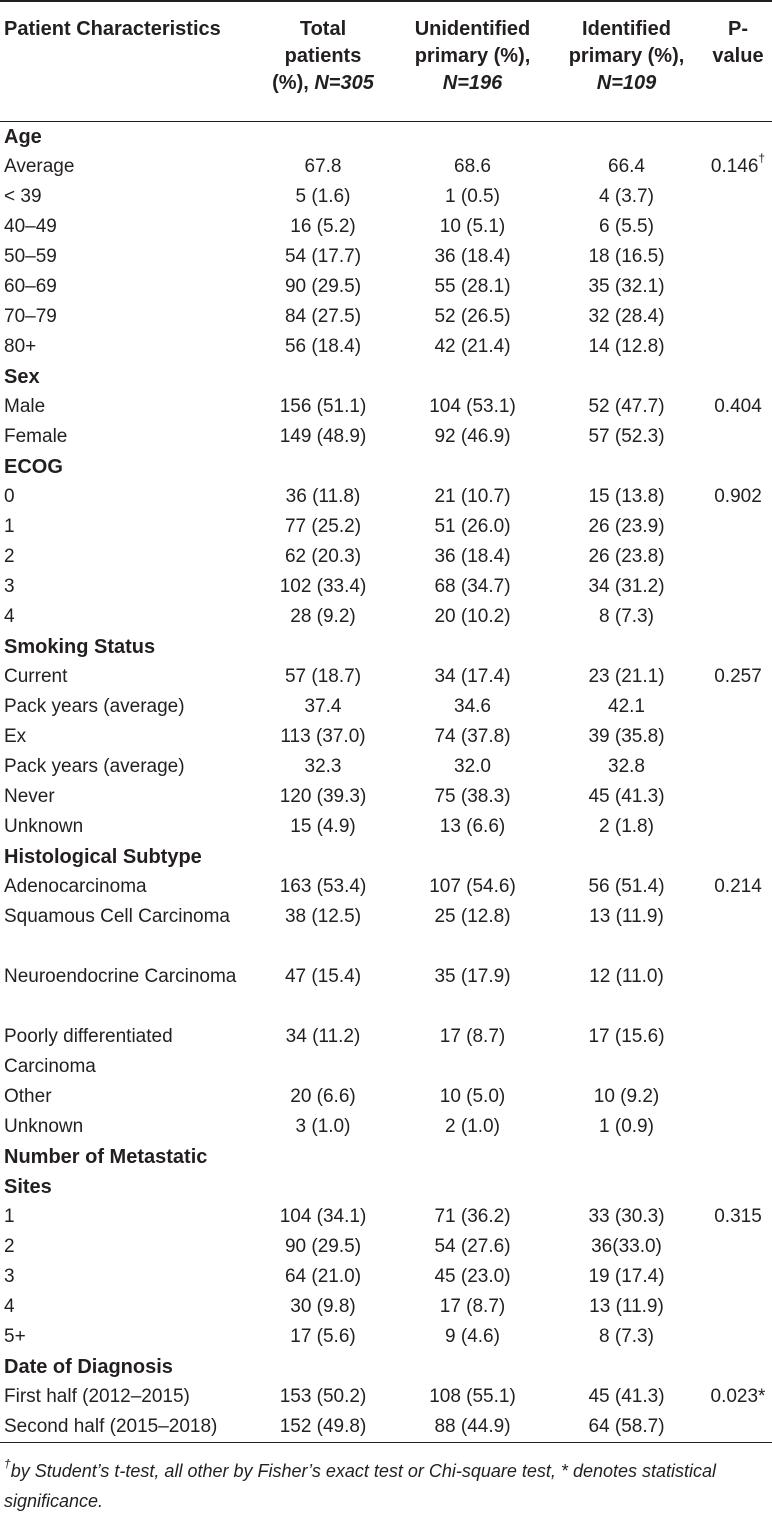 This screenshot has height=1522, width=772. Describe the element at coordinates (9, 1246) in the screenshot. I see `row-label-text: 2` at that location.